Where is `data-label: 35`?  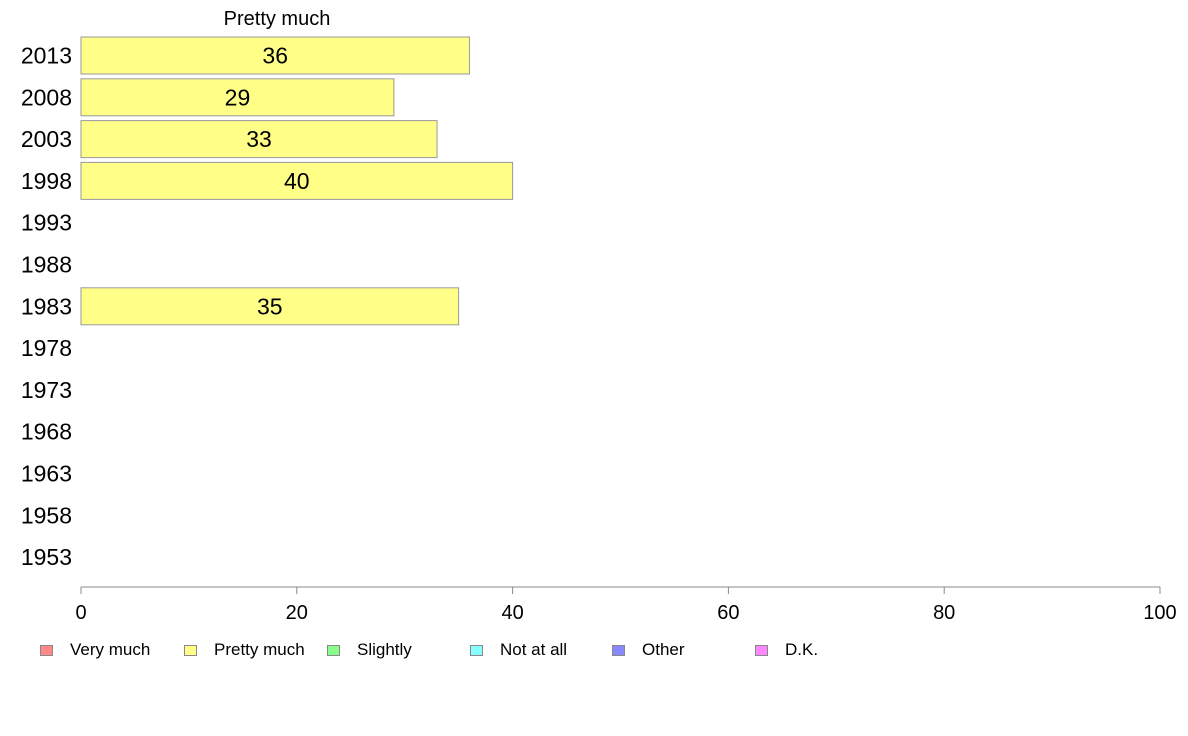
data-label: 35 is located at coordinates (270, 306).